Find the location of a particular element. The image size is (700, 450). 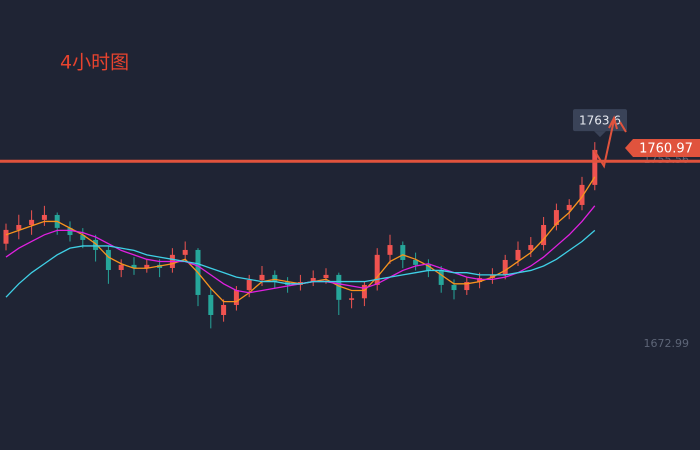

arrow-annotation is located at coordinates (610, 142).